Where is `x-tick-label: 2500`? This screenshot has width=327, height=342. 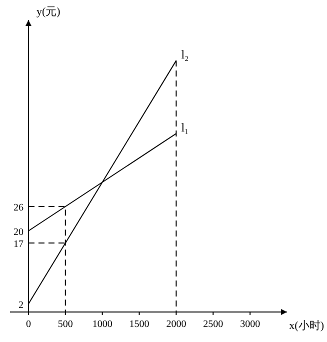
x-tick-label: 2500 is located at coordinates (213, 324).